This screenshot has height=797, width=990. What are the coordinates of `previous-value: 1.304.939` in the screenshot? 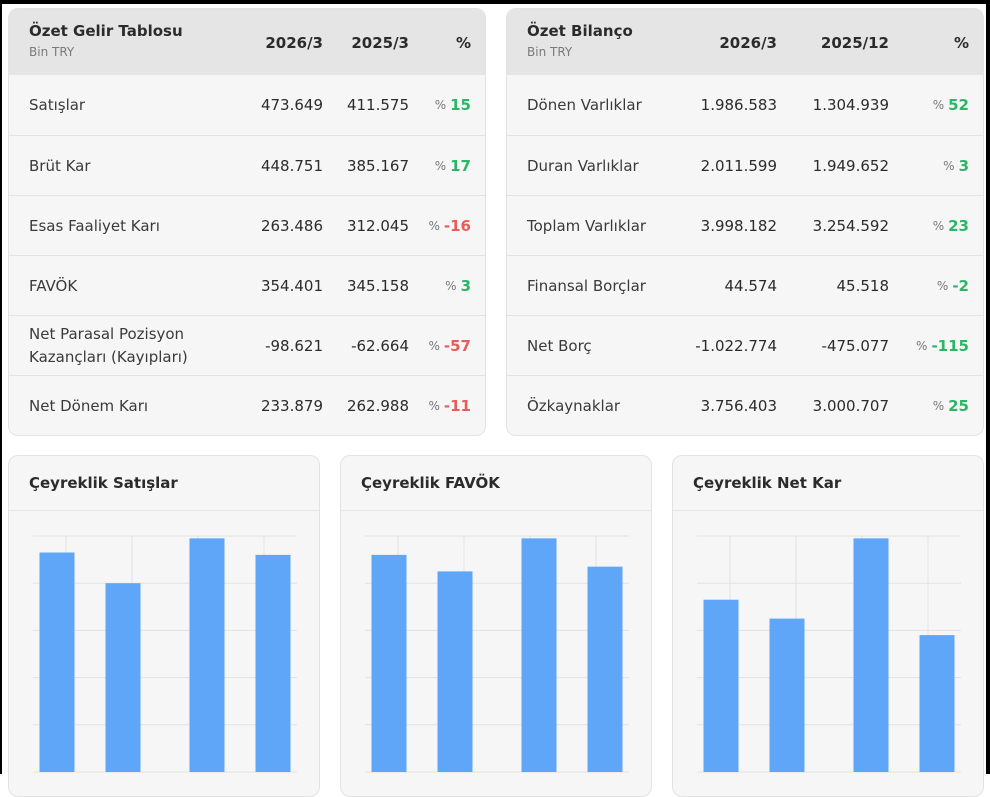 It's located at (850, 105).